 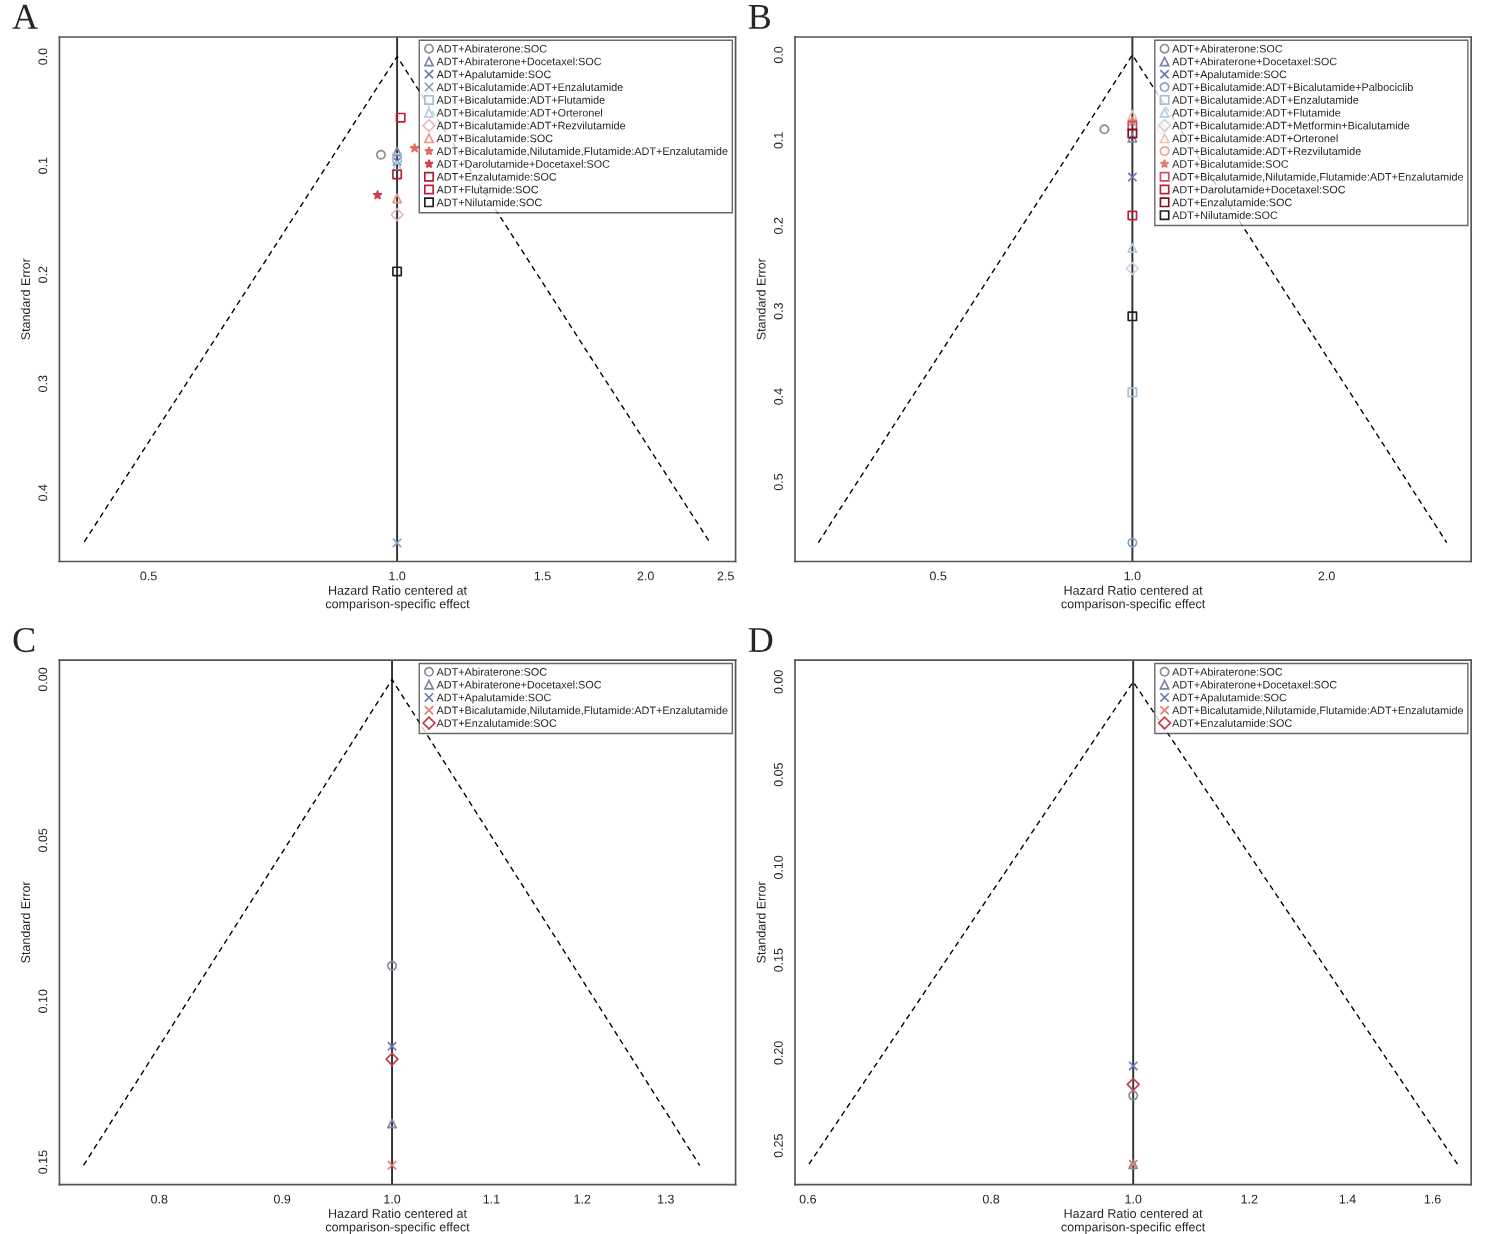 What do you see at coordinates (759, 17) in the screenshot?
I see `chart-title: B` at bounding box center [759, 17].